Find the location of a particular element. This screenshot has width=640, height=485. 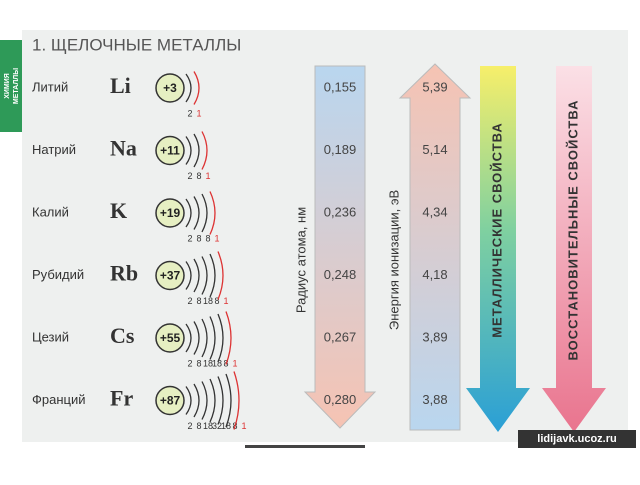

ionization-value: 4,34 is located at coordinates (434, 211).